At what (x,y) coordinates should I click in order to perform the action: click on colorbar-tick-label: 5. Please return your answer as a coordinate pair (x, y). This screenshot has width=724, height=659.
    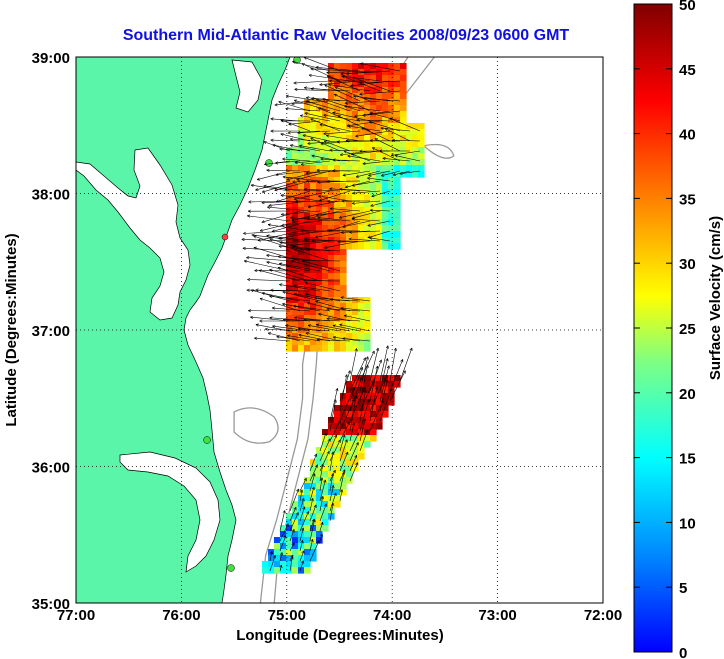
    Looking at the image, I should click on (683, 588).